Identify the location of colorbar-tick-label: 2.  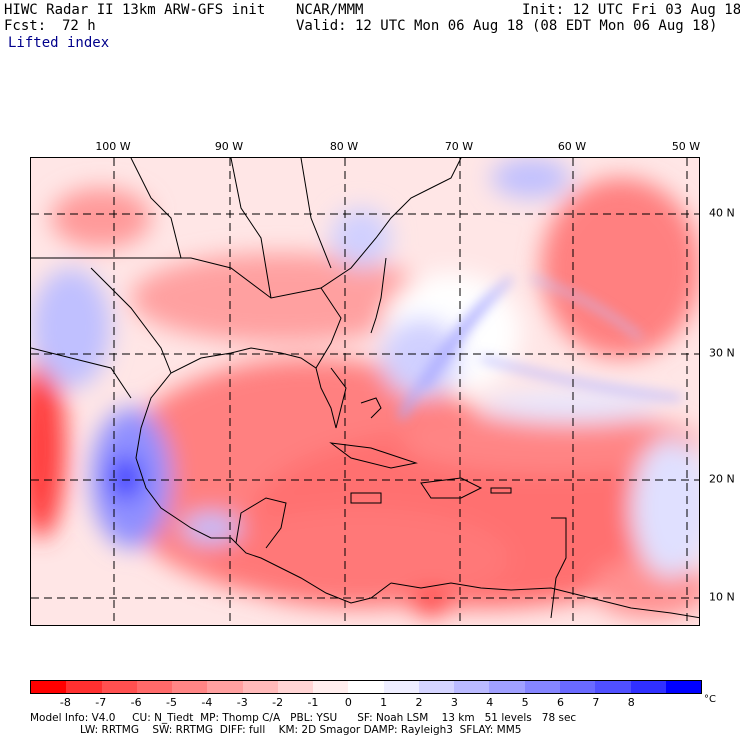
(419, 702).